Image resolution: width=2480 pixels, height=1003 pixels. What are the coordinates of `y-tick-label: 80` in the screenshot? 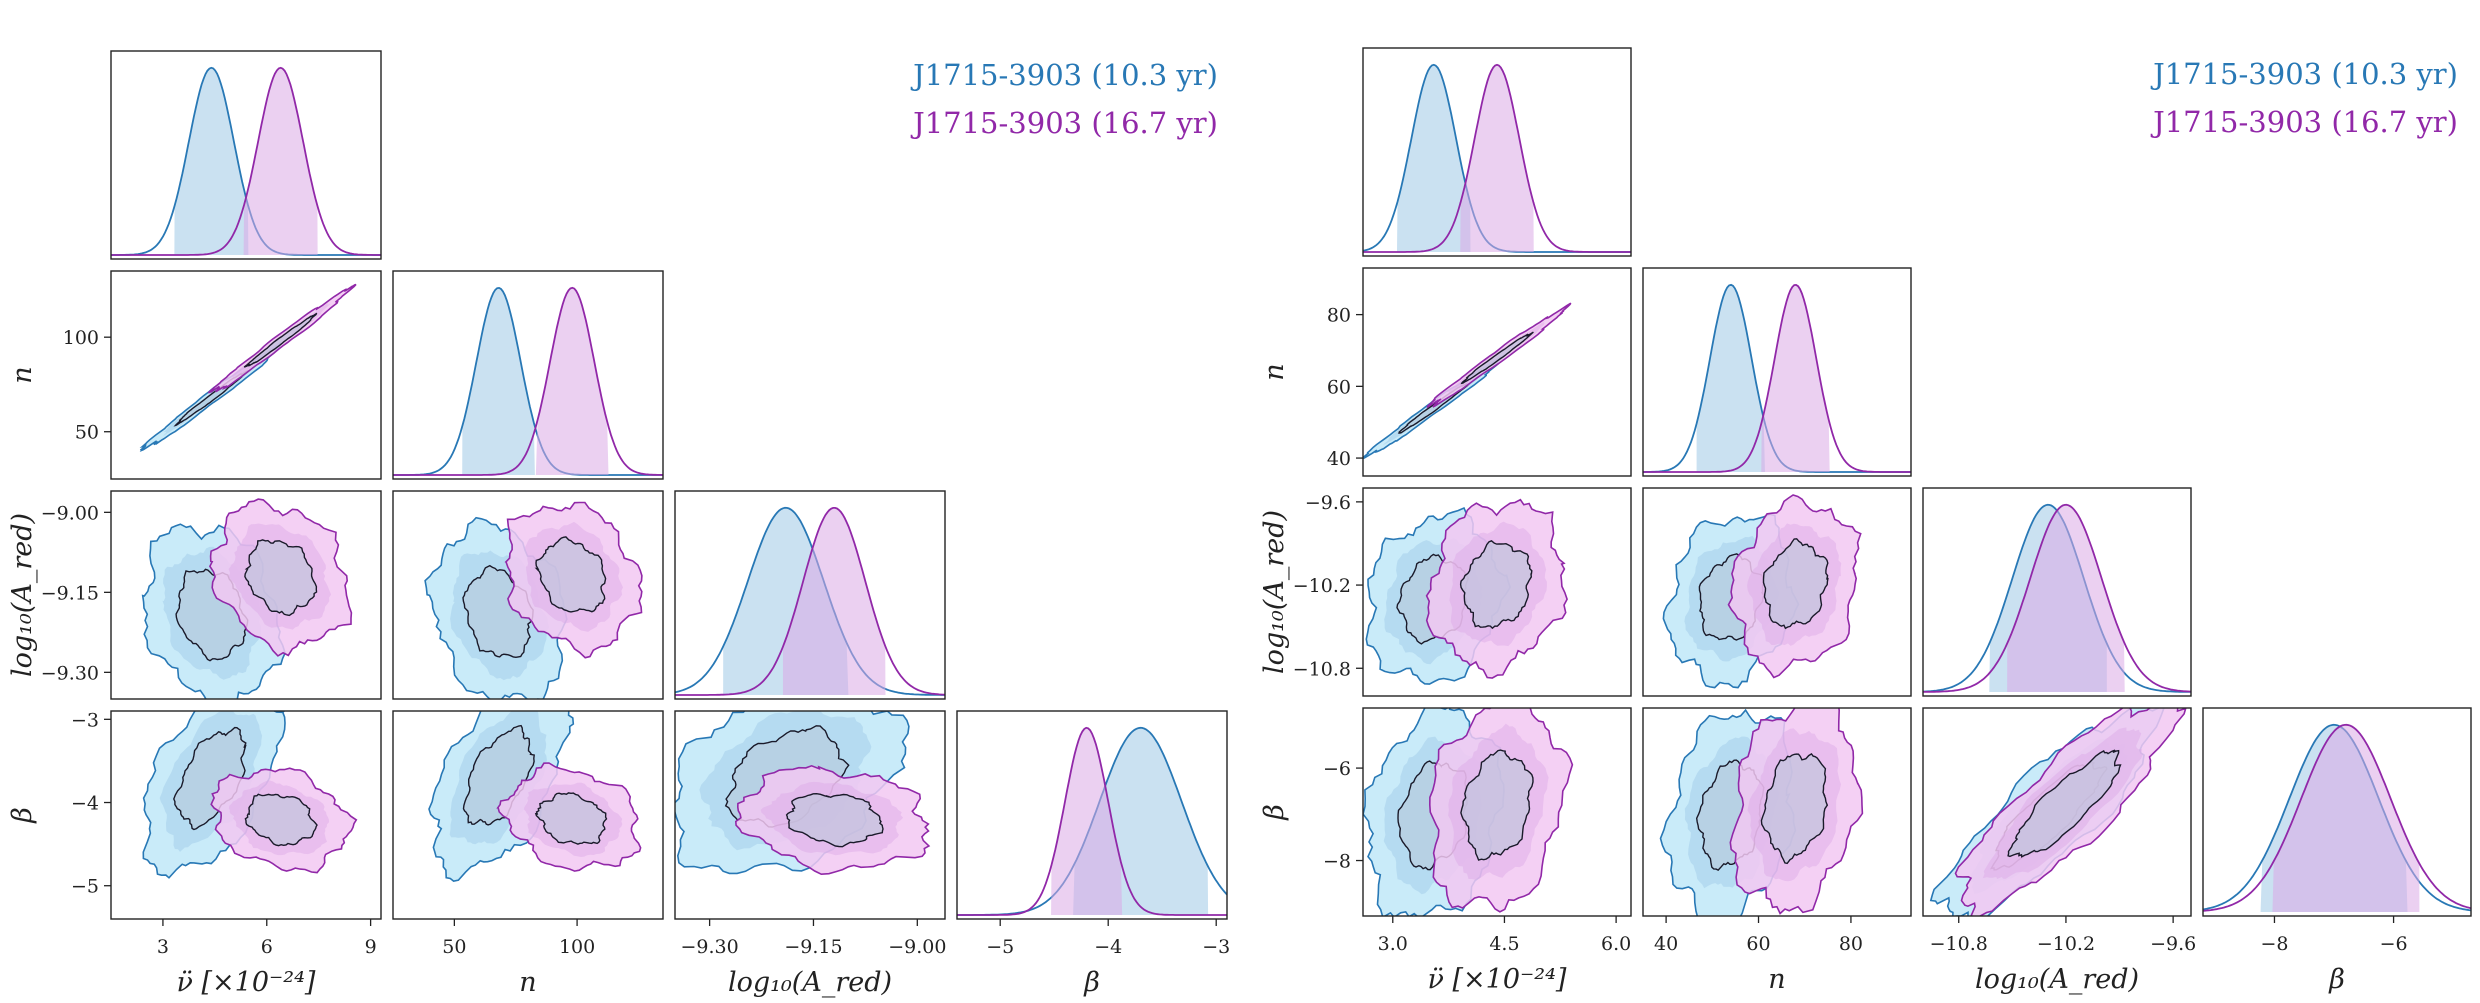 It's located at (1339, 316).